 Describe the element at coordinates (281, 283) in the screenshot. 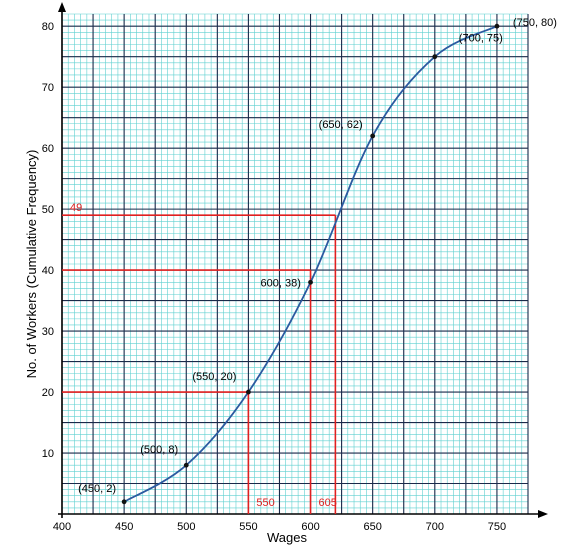

I see `data-point-label: 600, 38)` at that location.